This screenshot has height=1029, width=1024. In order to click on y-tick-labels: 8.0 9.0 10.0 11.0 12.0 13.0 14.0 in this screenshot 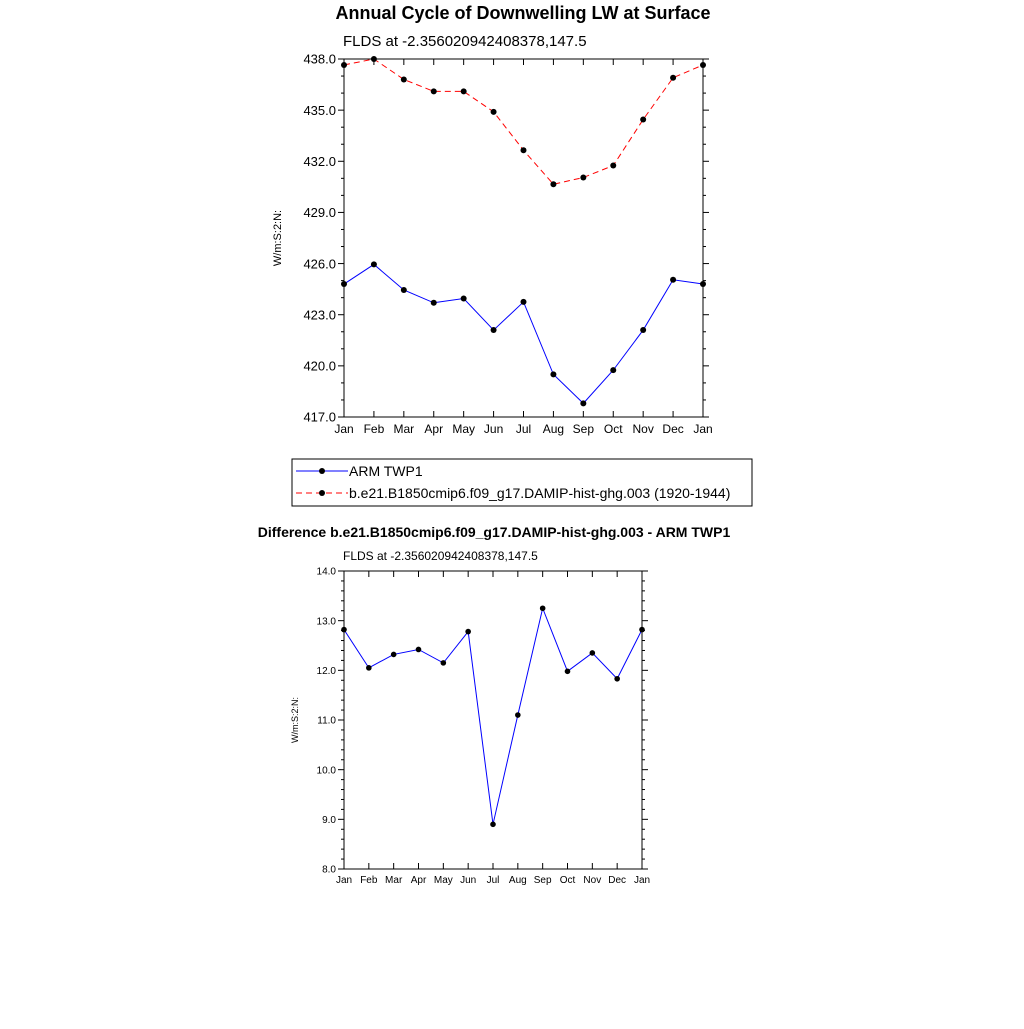, I will do `click(327, 721)`.